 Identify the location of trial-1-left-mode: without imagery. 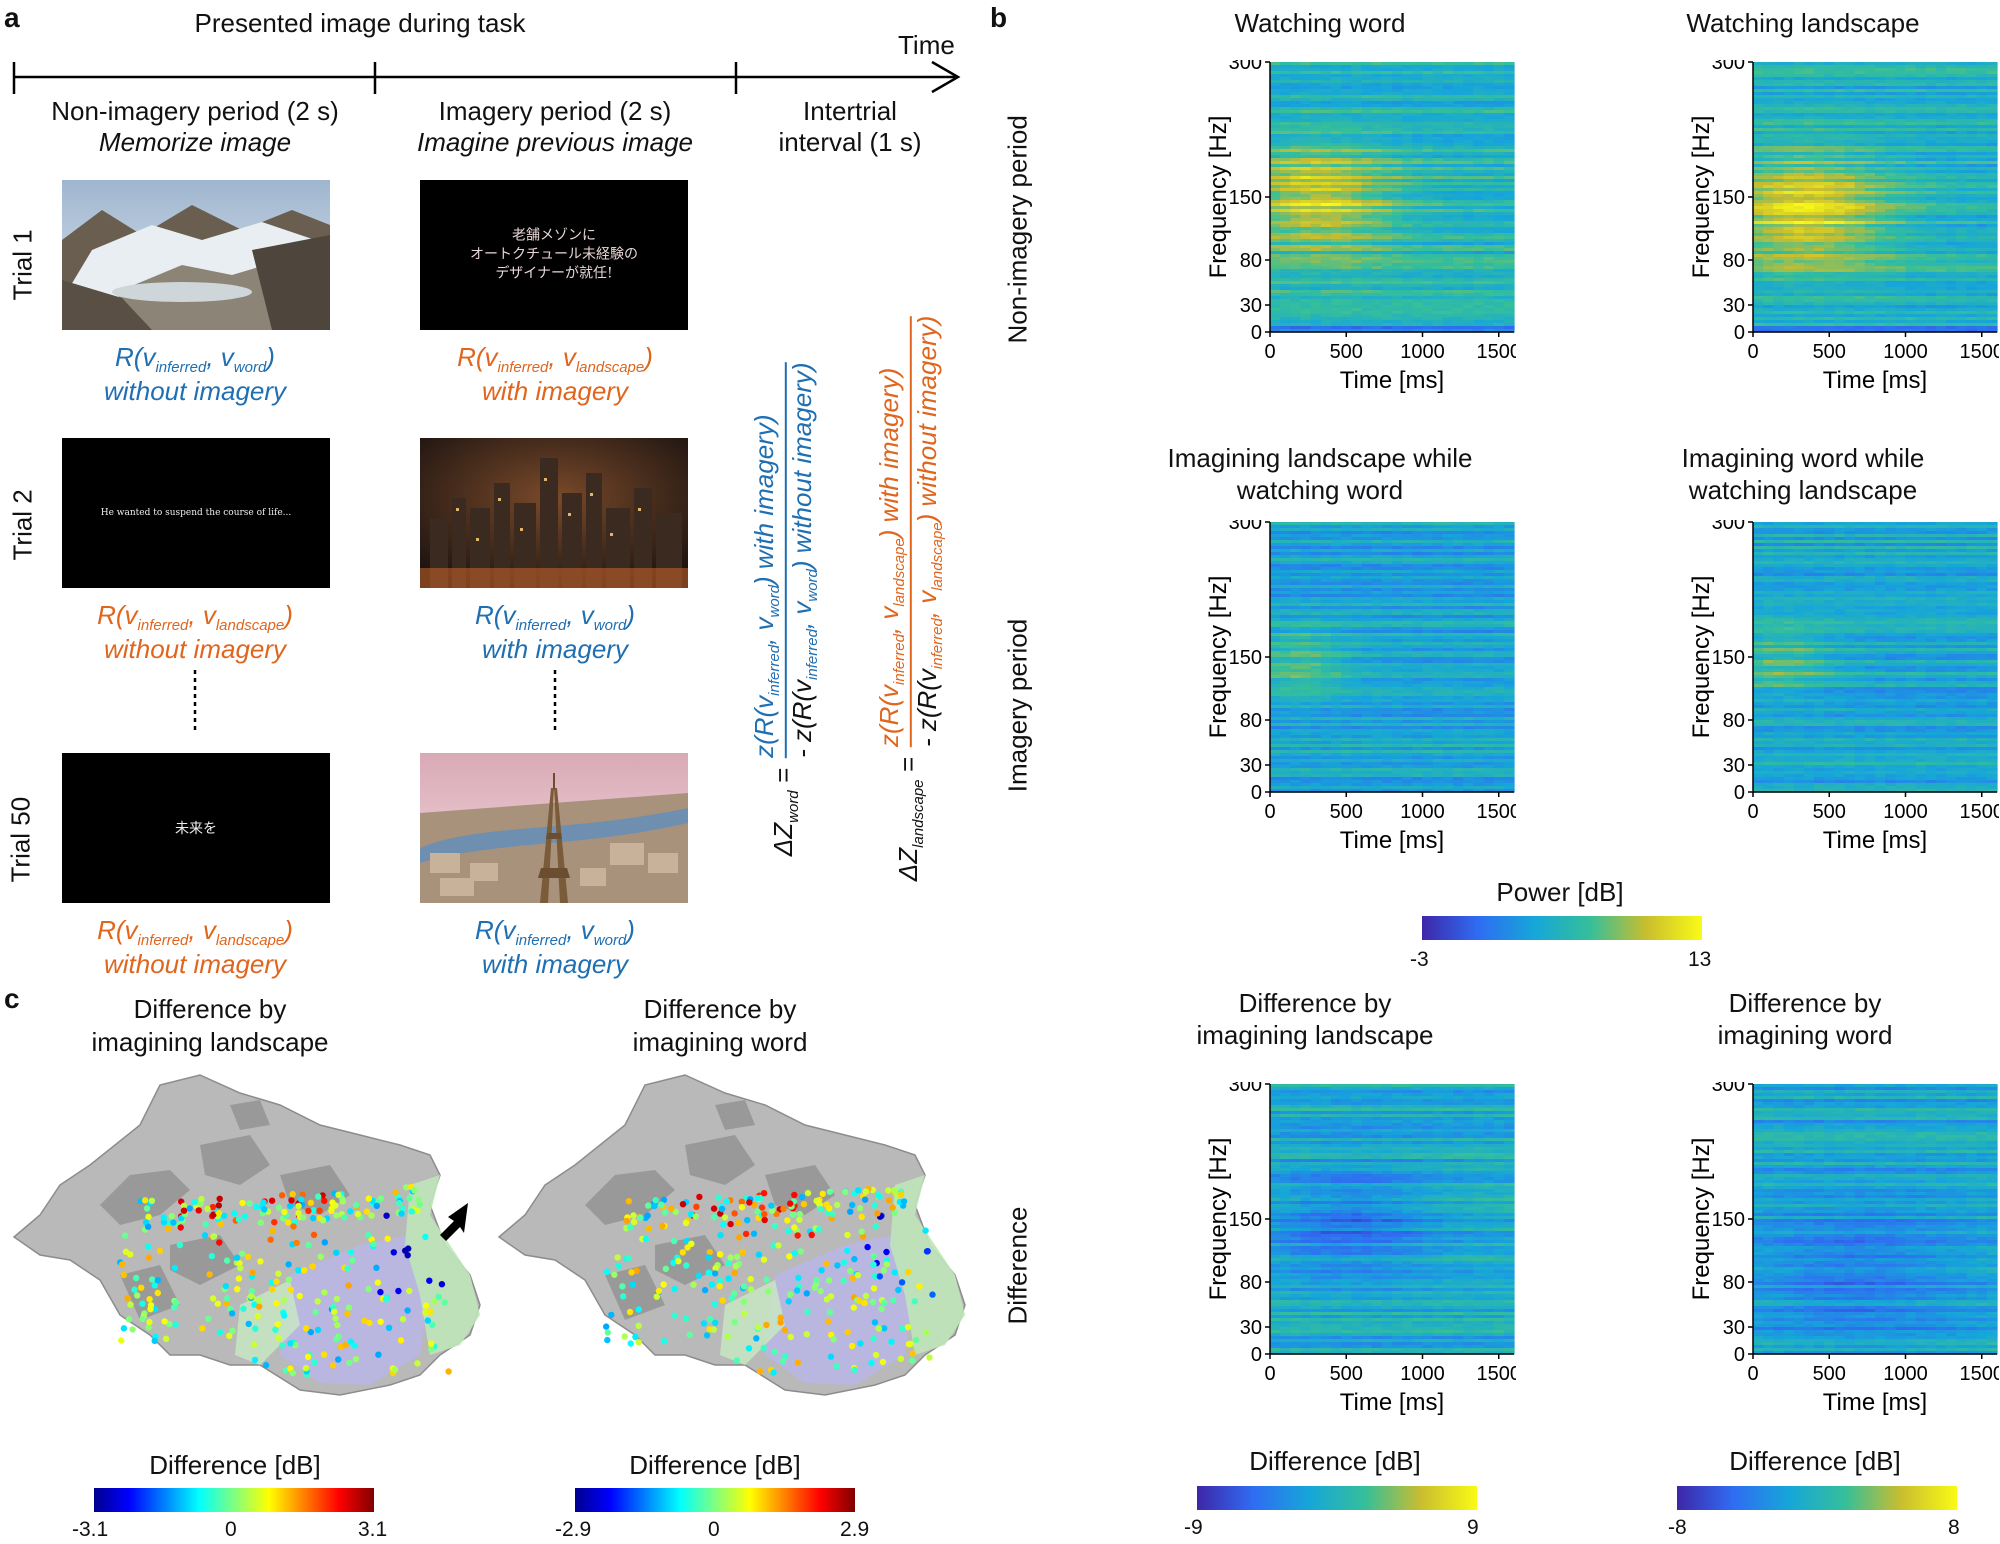
(195, 391).